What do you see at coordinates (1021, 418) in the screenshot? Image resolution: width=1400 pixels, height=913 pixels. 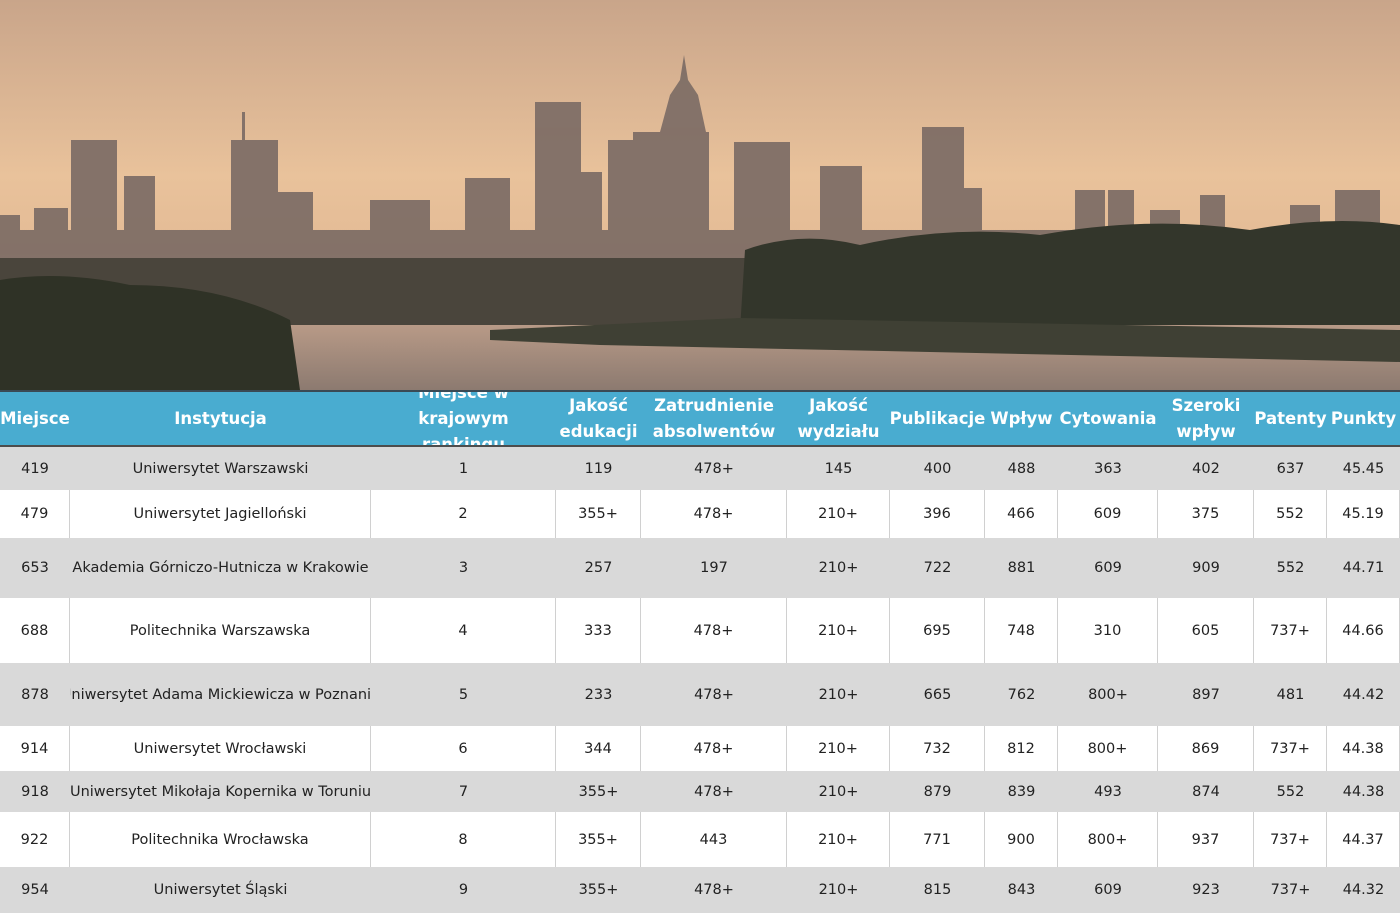 I see `column-header: Wpływ` at bounding box center [1021, 418].